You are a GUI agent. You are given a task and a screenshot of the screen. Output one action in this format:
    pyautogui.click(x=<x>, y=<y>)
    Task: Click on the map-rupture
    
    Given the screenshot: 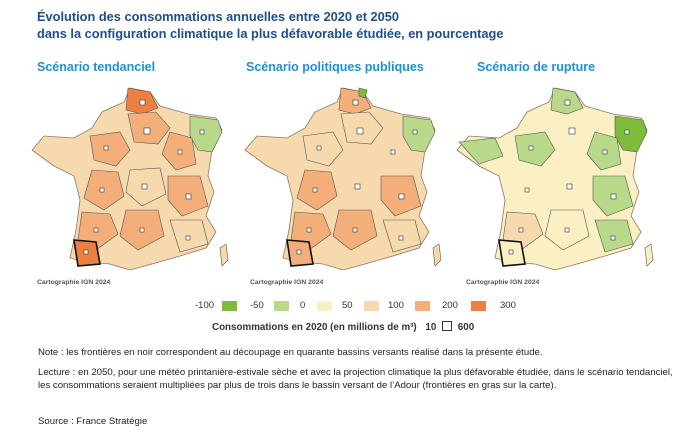 What is the action you would take?
    pyautogui.click(x=560, y=175)
    